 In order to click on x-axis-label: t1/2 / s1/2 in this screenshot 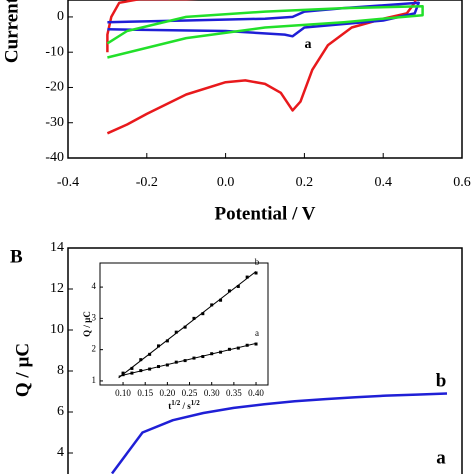, I will do `click(184, 405)`.